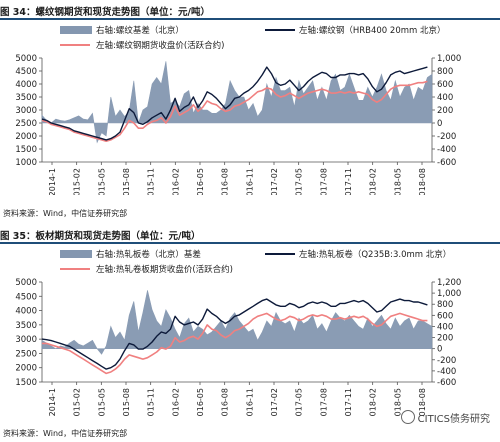  Describe the element at coordinates (449, 283) in the screenshot. I see `right-tick-label: 1,200` at that location.